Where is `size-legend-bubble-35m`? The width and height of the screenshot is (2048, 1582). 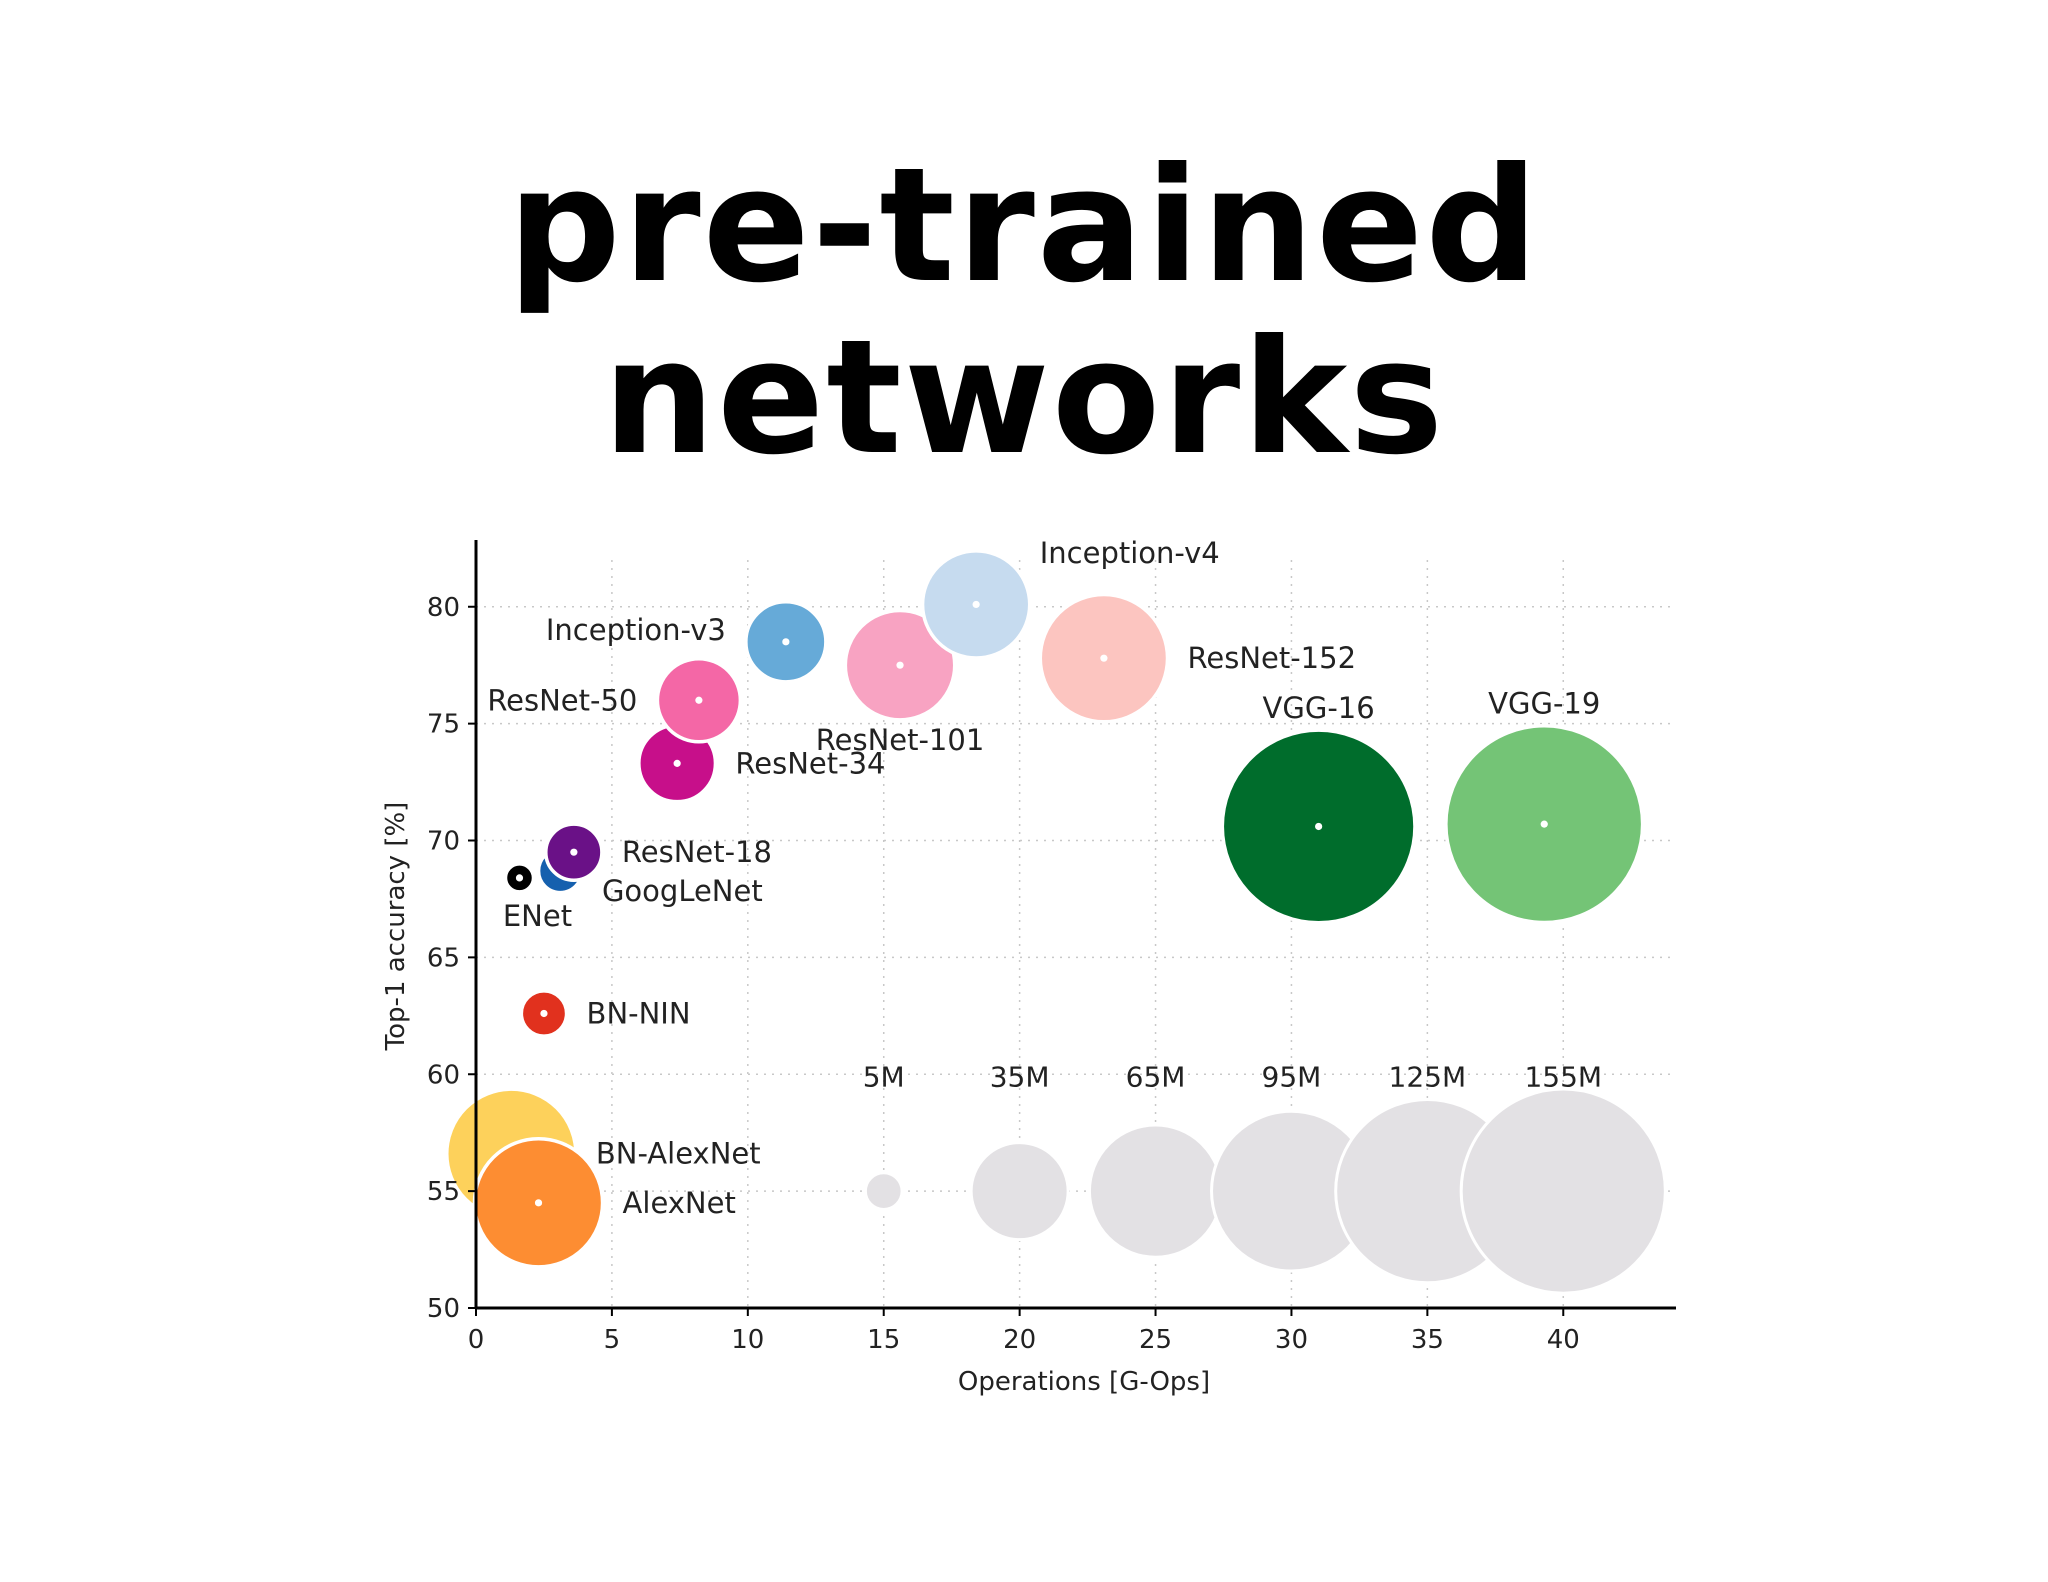 size-legend-bubble-35m is located at coordinates (1019, 1191).